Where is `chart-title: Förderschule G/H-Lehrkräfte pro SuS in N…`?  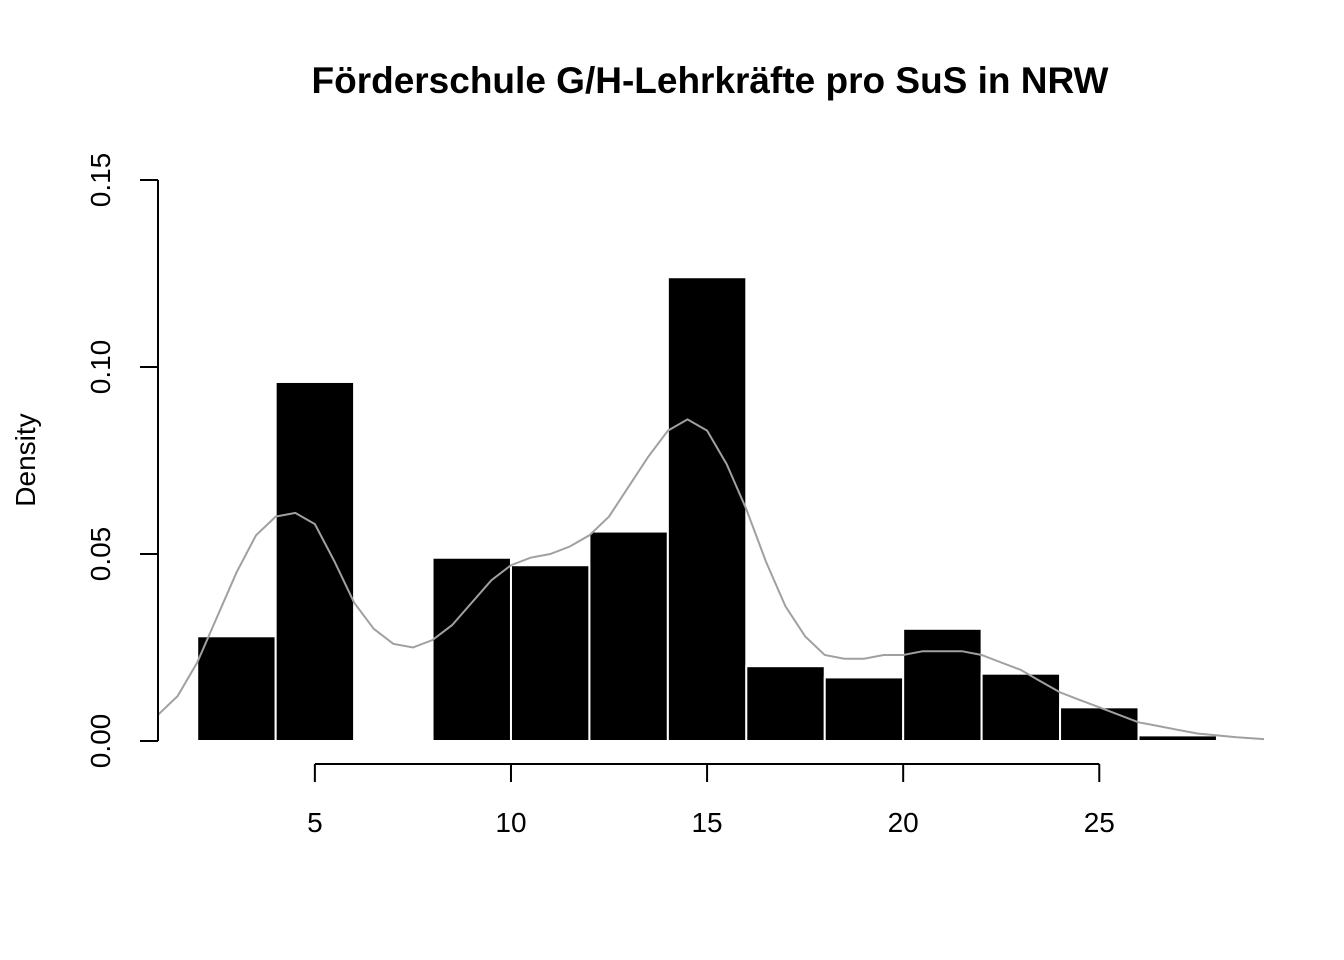
chart-title: Förderschule G/H-Lehrkräfte pro SuS in N… is located at coordinates (710, 80).